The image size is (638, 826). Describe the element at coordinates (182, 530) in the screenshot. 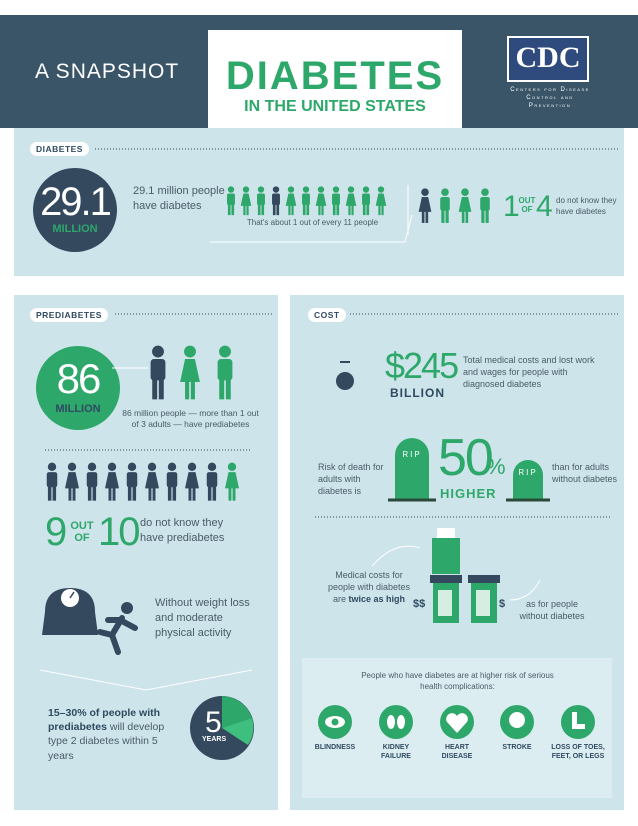

I see `ratio-text: do not know they have prediabetes` at that location.